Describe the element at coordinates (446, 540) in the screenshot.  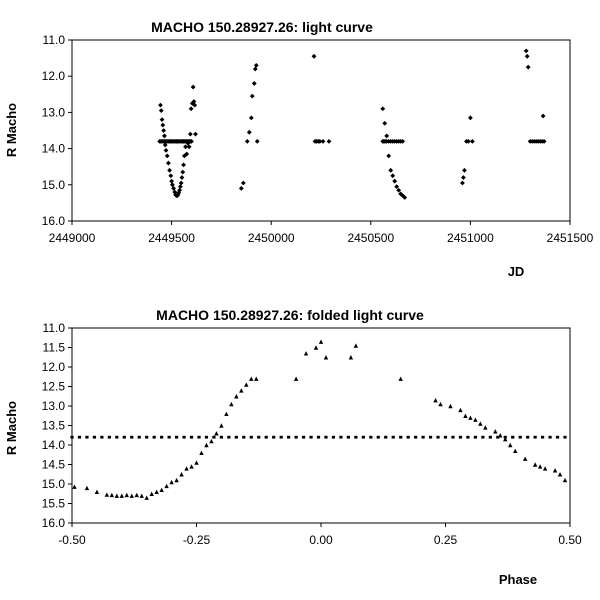
I see `x-tick-label: 0.25` at that location.